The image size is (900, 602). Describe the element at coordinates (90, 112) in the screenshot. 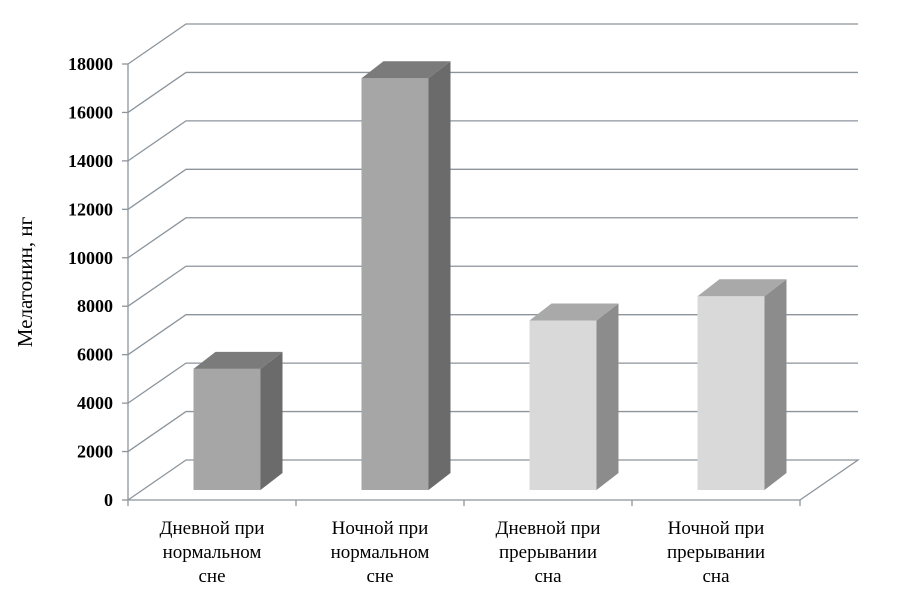

I see `y-tick-label: 16000` at that location.